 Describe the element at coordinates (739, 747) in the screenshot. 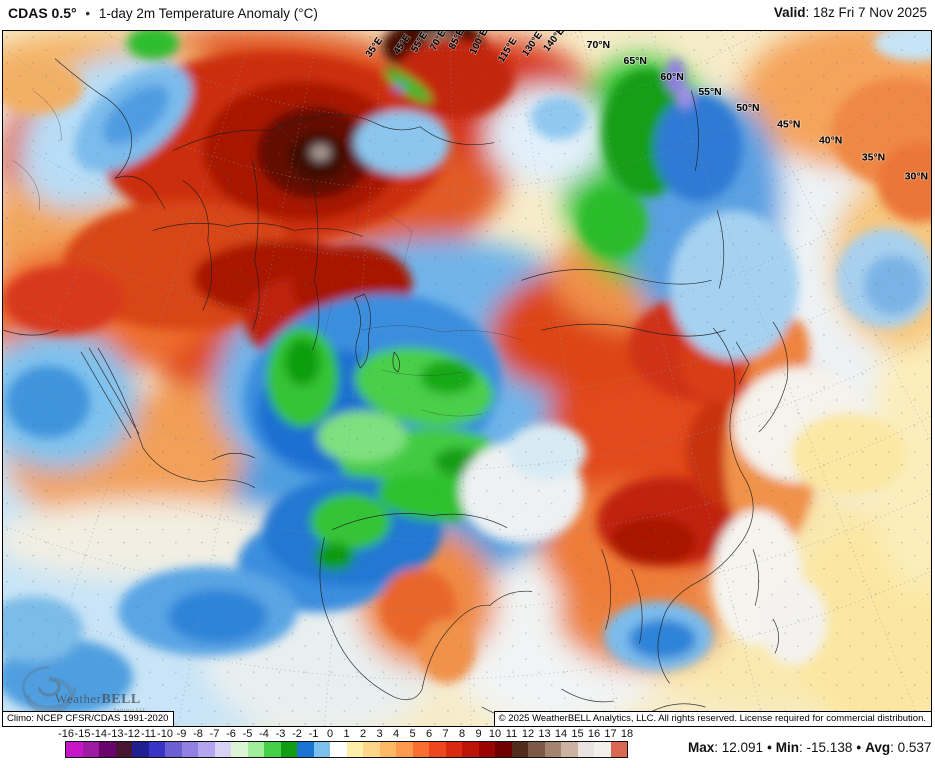

I see `max-value: : 12.091` at that location.